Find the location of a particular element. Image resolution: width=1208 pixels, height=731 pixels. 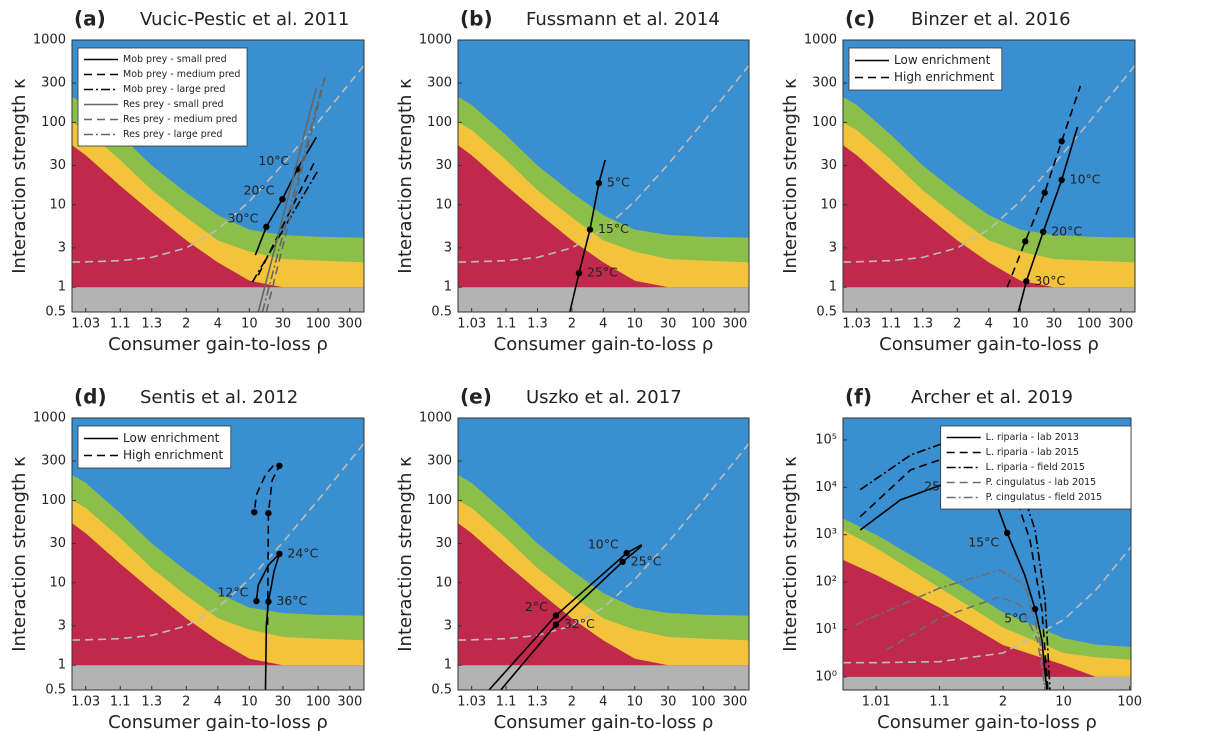

legend-label: P. cingulatus - lab 2015 is located at coordinates (1041, 482).